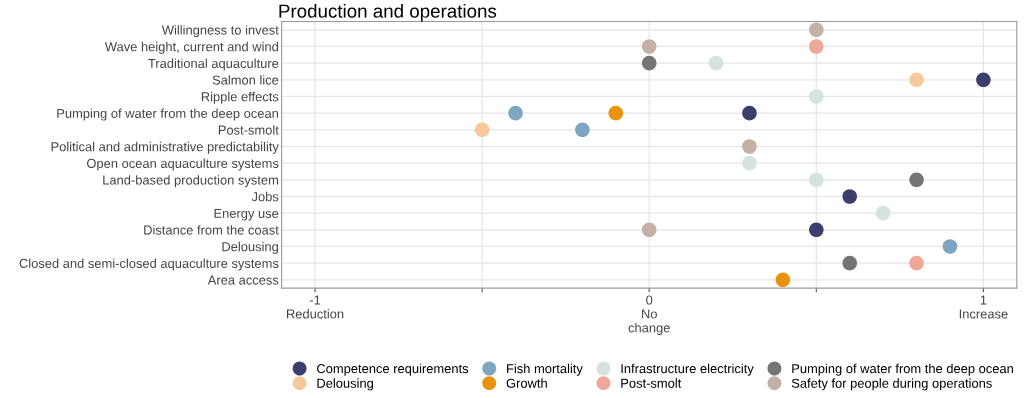 The width and height of the screenshot is (1024, 398). I want to click on y-tick-label: Post-smolt, so click(248, 130).